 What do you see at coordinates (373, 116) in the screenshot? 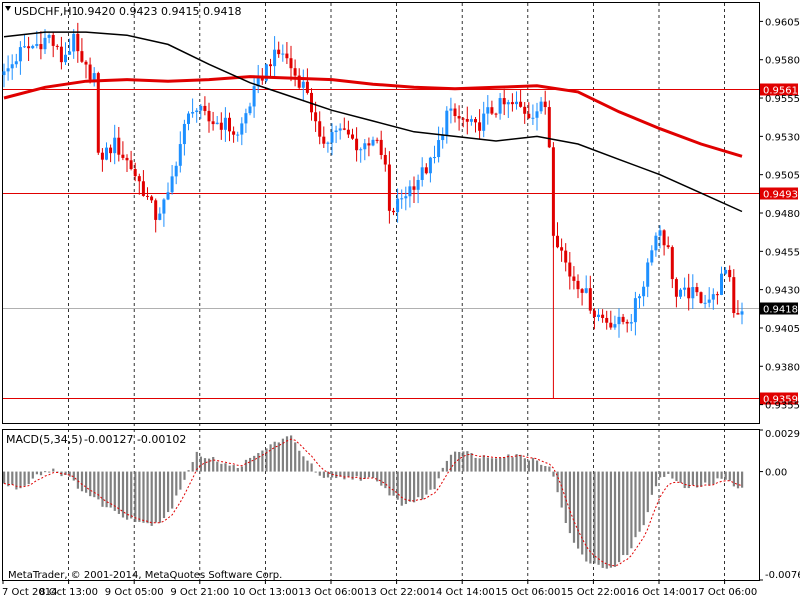
I see `ma-slow-line` at bounding box center [373, 116].